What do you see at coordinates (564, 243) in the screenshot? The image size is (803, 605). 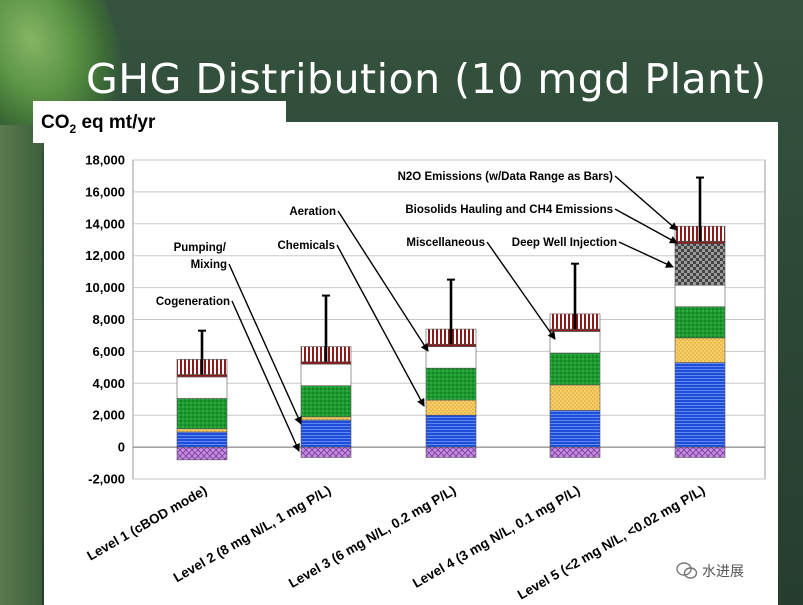 I see `annotation-label-3: Deep Well Injection` at bounding box center [564, 243].